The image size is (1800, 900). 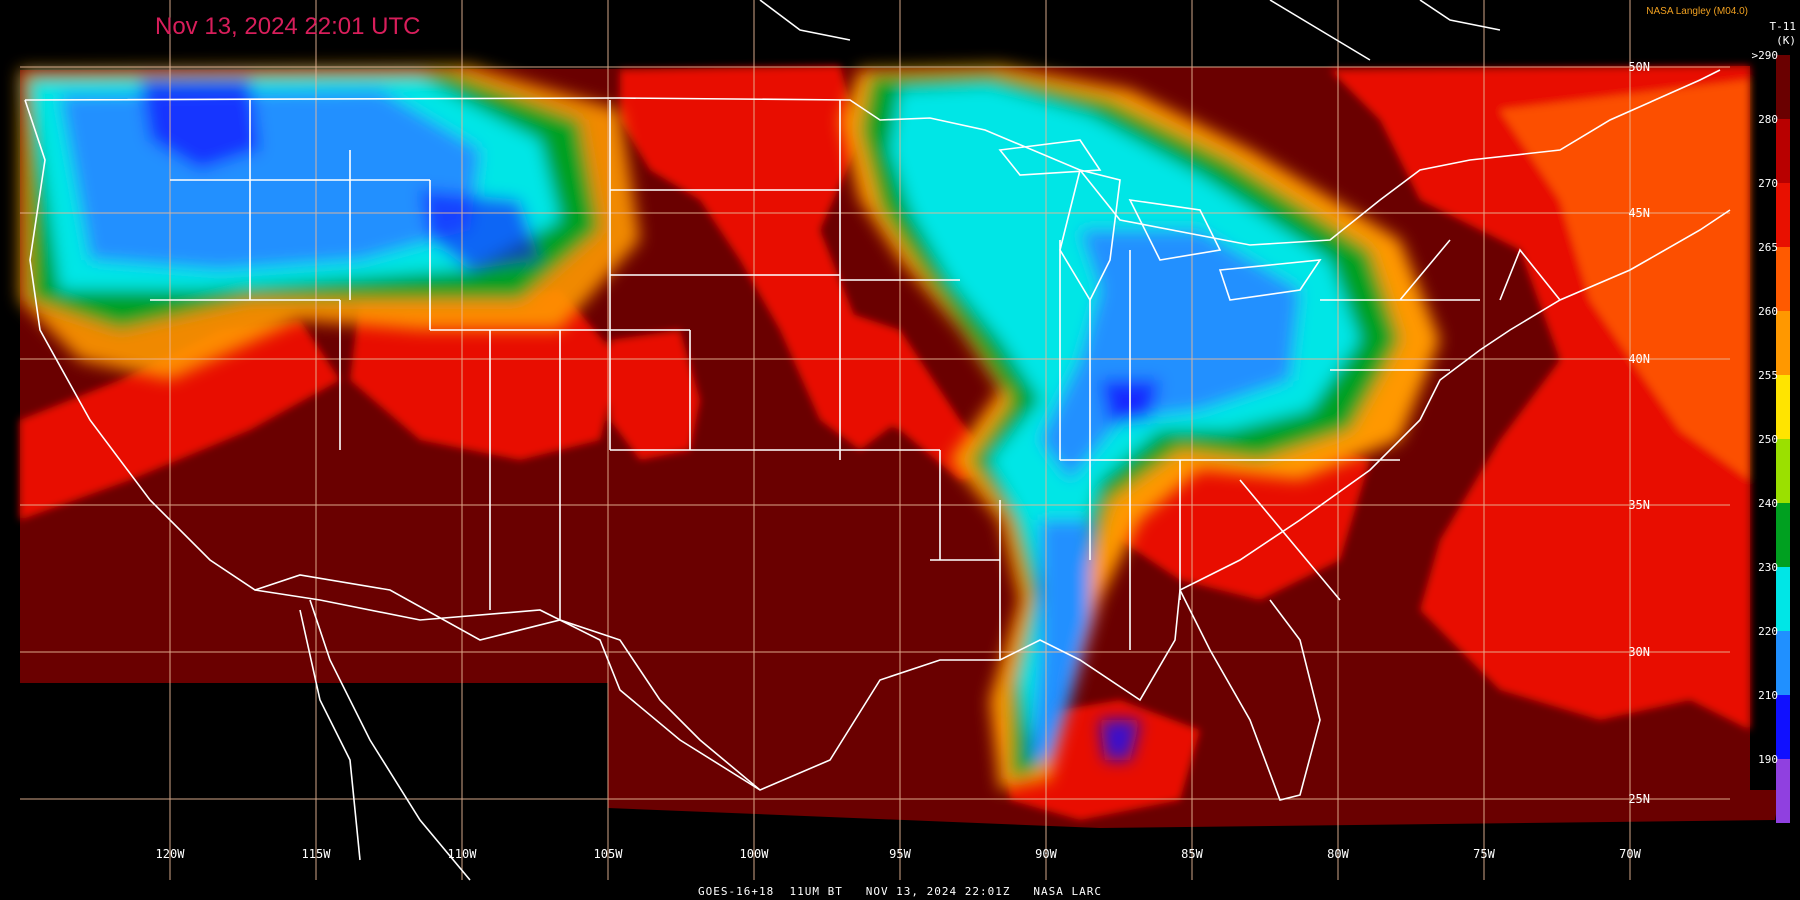 What do you see at coordinates (1639, 213) in the screenshot?
I see `lat-label: 45N` at bounding box center [1639, 213].